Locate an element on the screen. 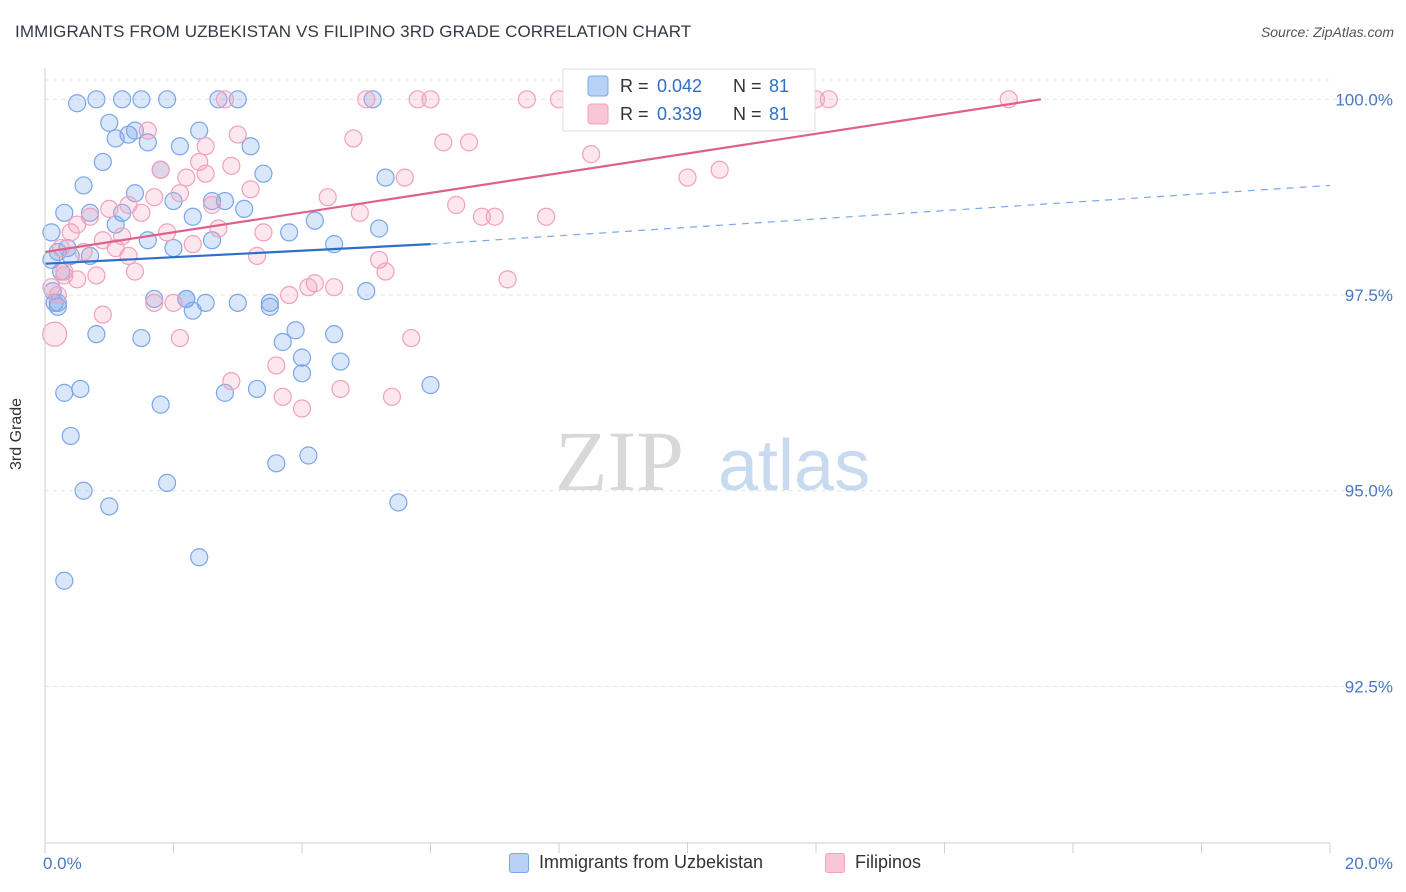 The image size is (1406, 892). legend-r-value-1: 0.339 is located at coordinates (679, 114).